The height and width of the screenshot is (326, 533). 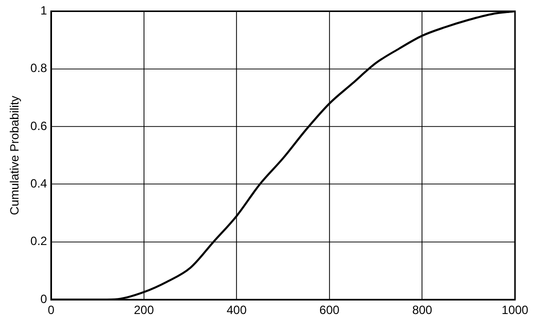 What do you see at coordinates (44, 299) in the screenshot?
I see `y-tick-label: 0` at bounding box center [44, 299].